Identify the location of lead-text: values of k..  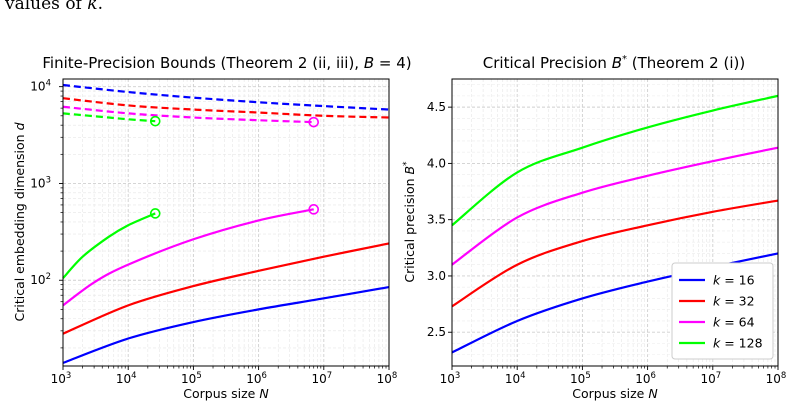
(54, 7).